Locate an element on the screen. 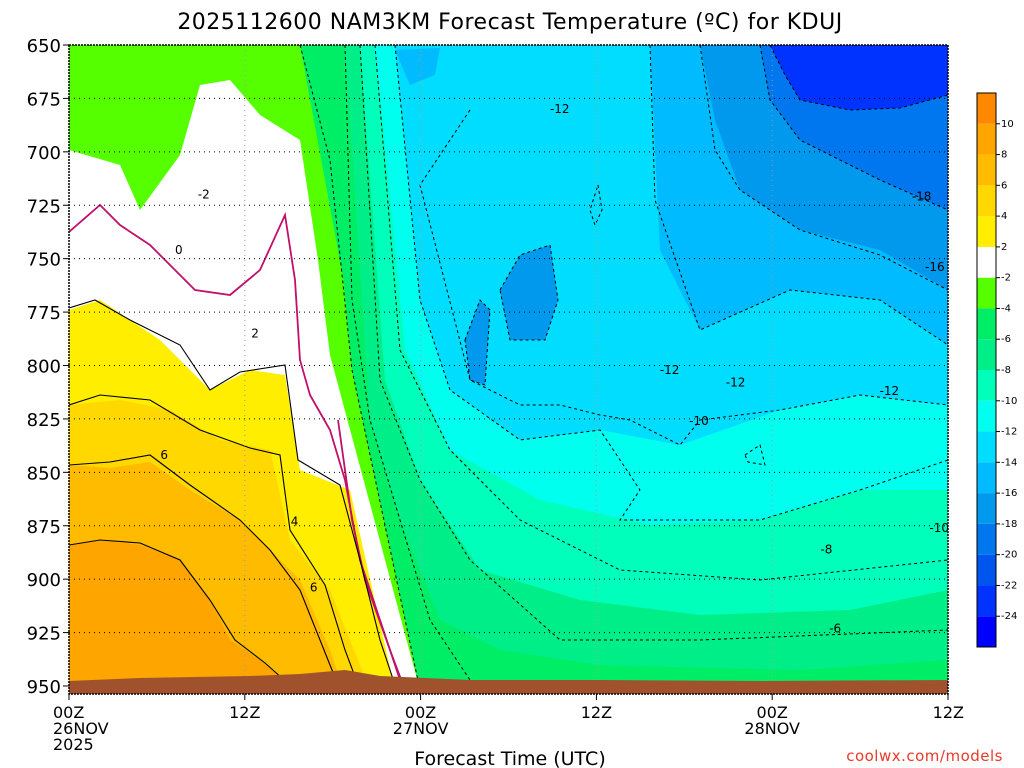 The image size is (1024, 768). colorbar-label: 2 is located at coordinates (1004, 247).